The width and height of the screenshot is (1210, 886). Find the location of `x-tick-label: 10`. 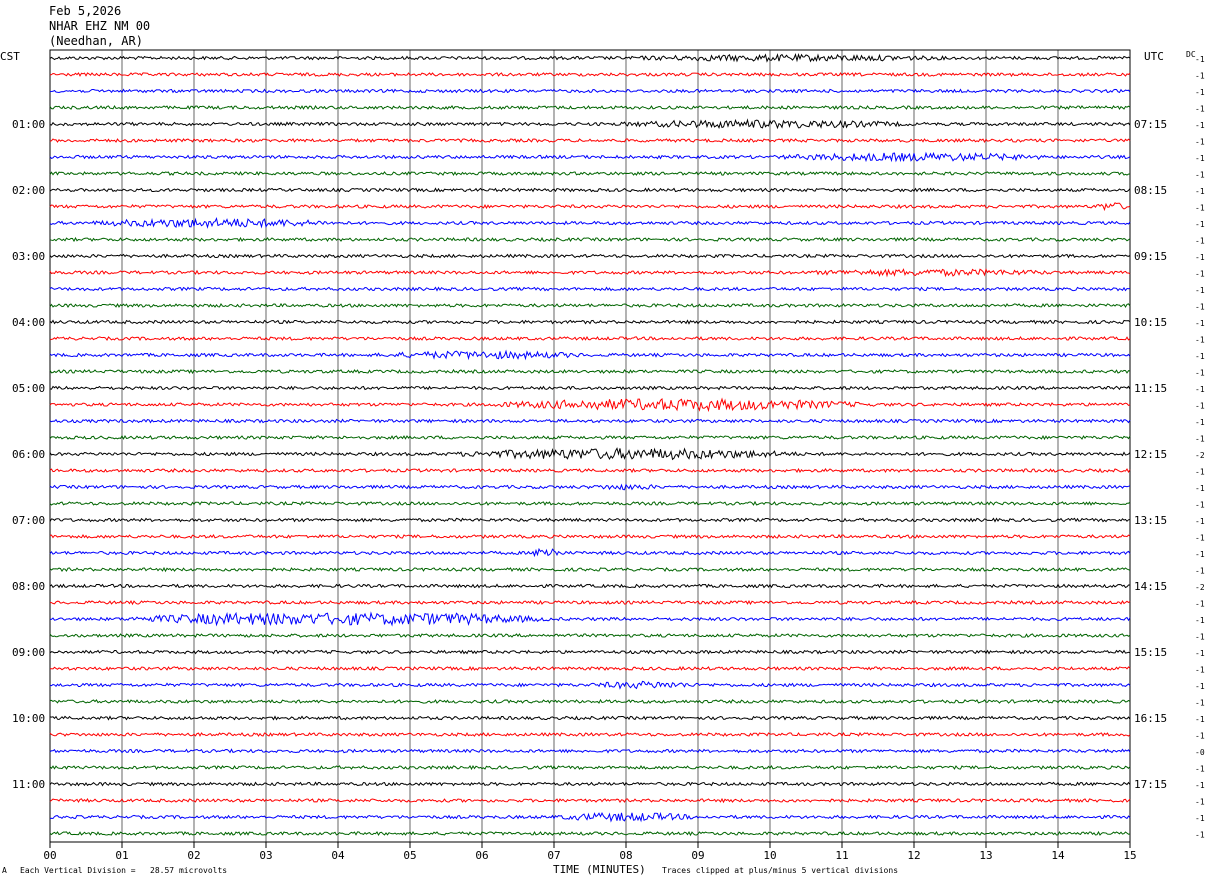

x-tick-label: 10 is located at coordinates (769, 855).